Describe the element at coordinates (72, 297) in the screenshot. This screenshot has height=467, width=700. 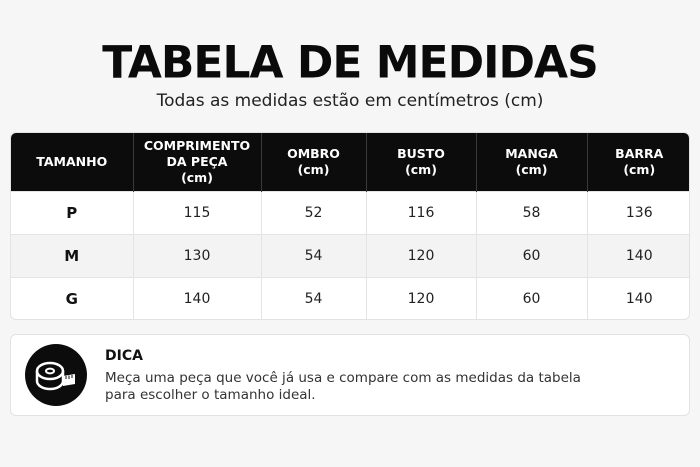
I see `cell-size: G` at that location.